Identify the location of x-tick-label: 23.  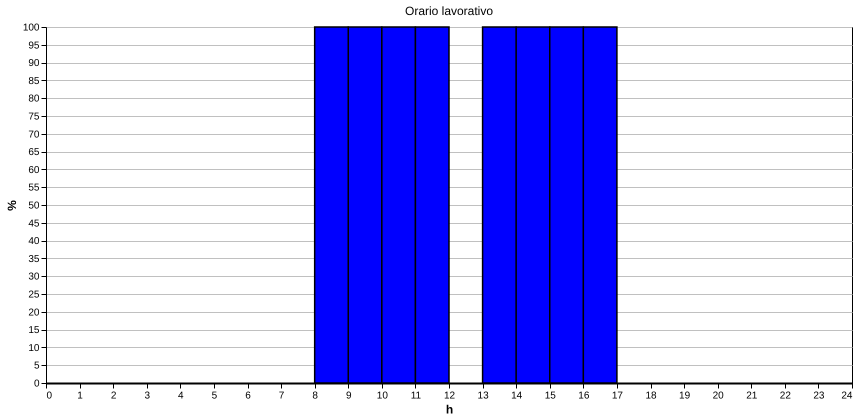
(819, 396).